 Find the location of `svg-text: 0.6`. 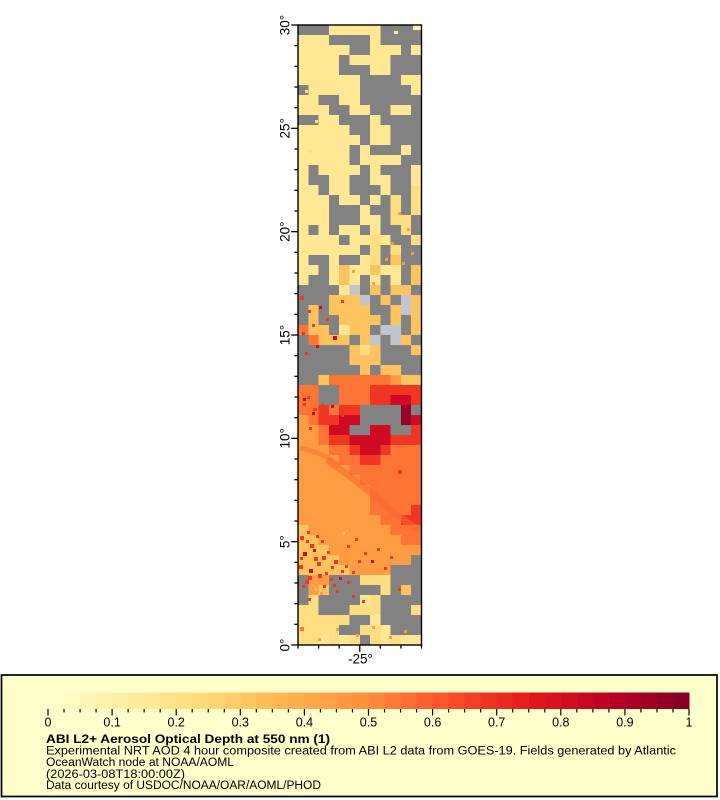

svg-text: 0.6 is located at coordinates (432, 723).